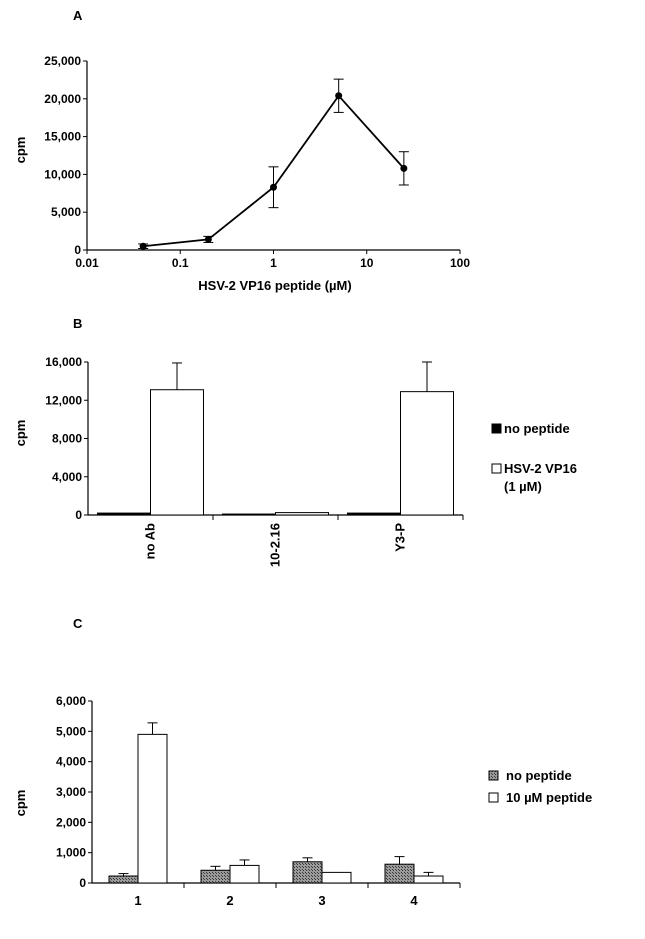  I want to click on chart-b-plot: 0 4,000 8,000 12,000 16,000 no Ab 10-2.16 Y3-P, so click(254, 461).